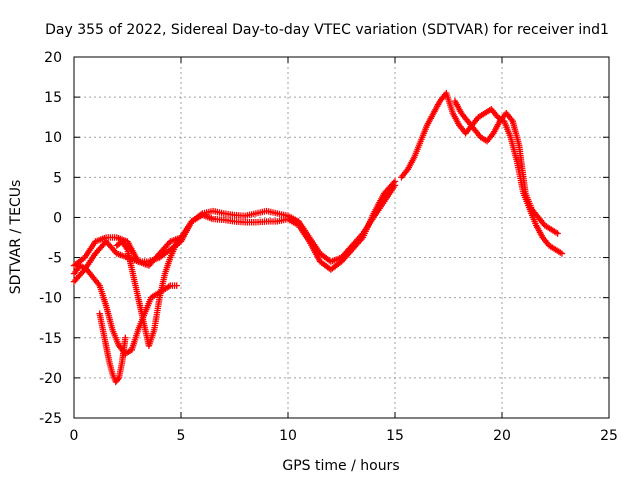 The width and height of the screenshot is (640, 480). Describe the element at coordinates (340, 466) in the screenshot. I see `x-axis-label: GPS time / hours` at that location.